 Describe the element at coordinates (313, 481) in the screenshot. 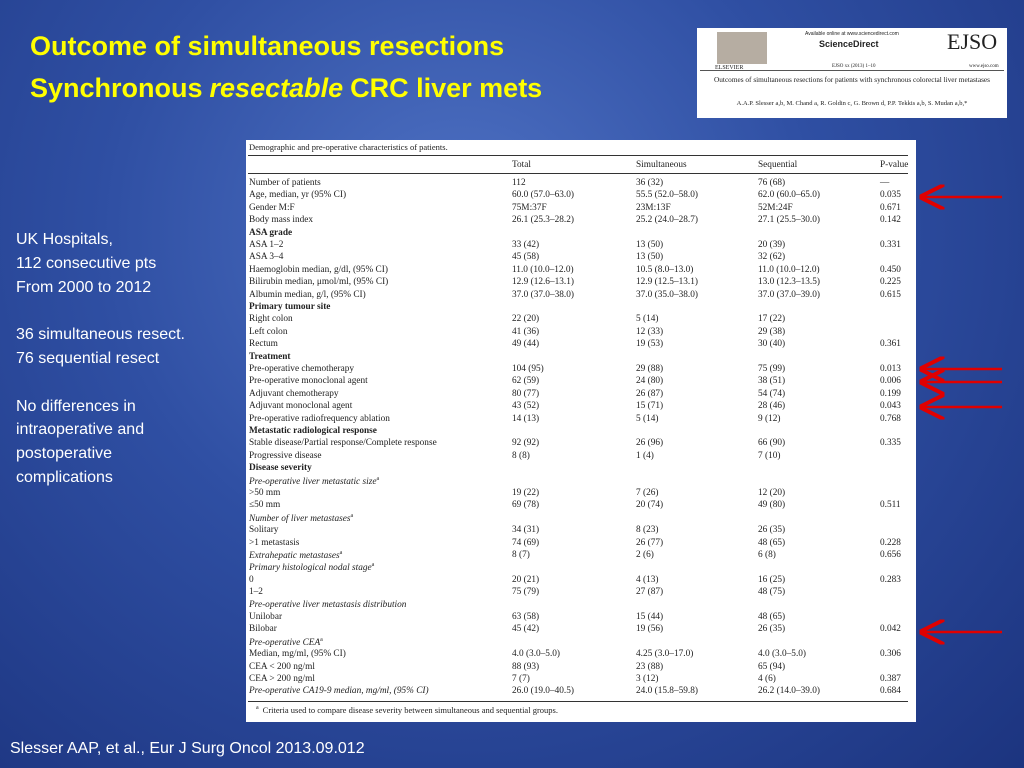

I see `label-text: Pre-operative liver metastatic size` at that location.